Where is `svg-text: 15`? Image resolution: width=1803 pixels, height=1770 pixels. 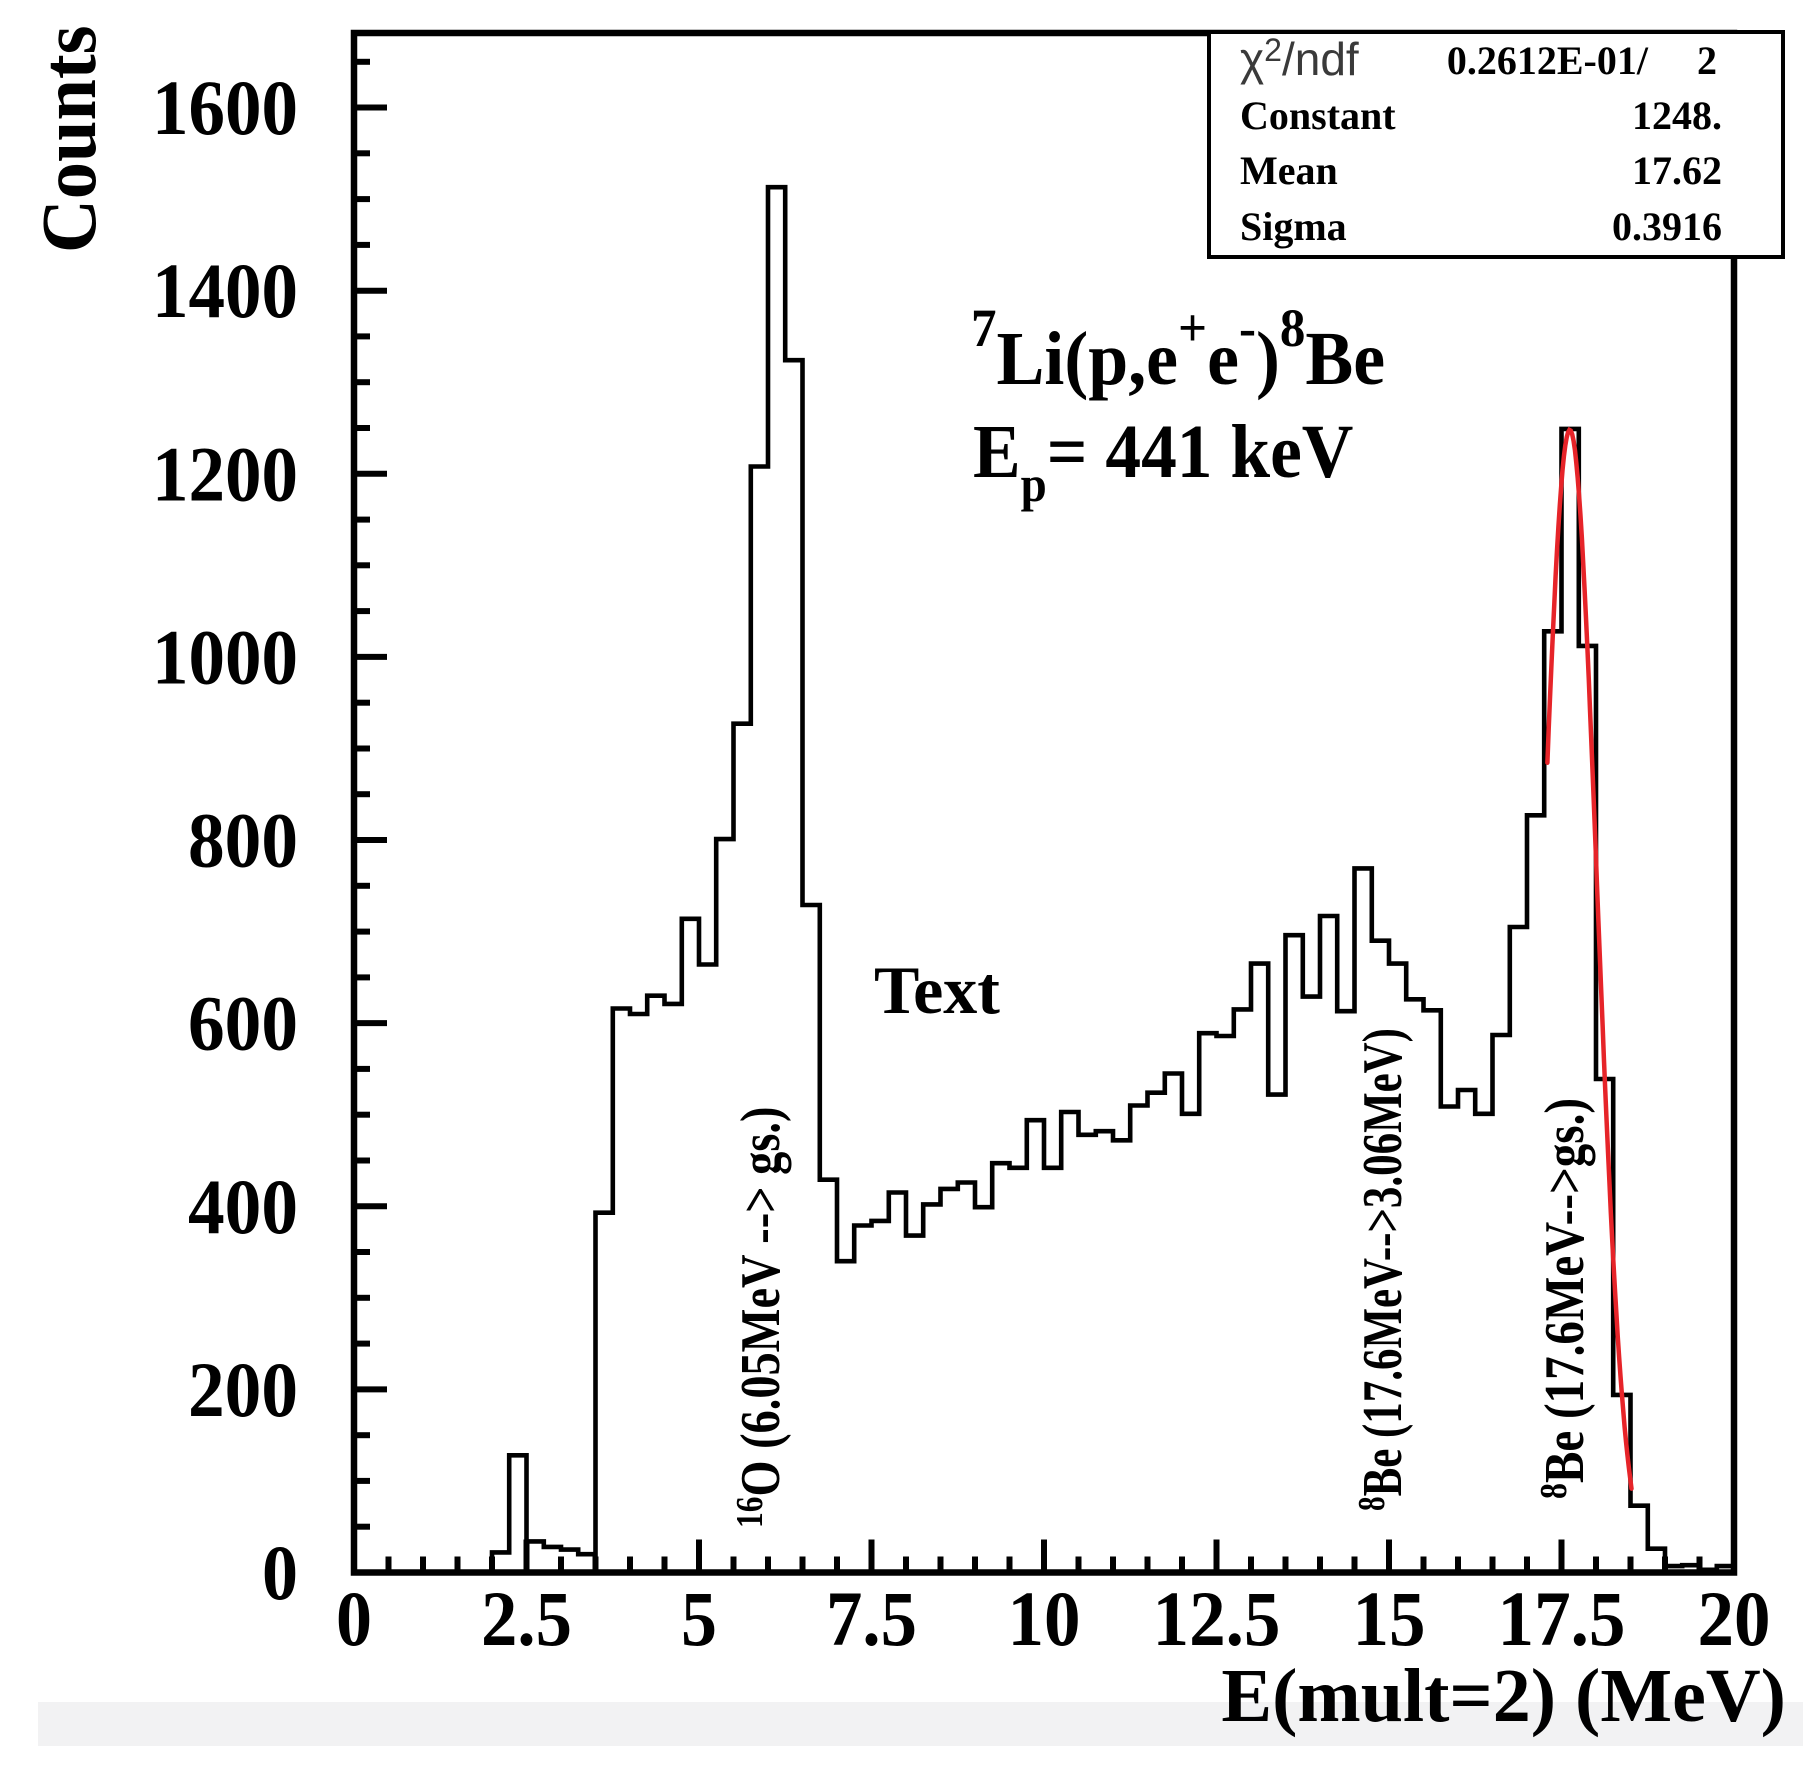
svg-text: 15 is located at coordinates (1389, 1618).